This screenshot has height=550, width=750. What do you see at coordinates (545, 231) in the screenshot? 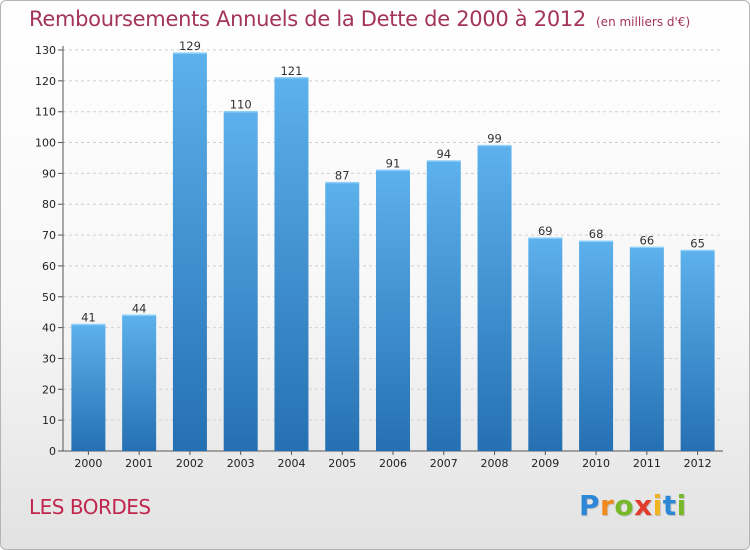
I see `value-label: 69` at bounding box center [545, 231].